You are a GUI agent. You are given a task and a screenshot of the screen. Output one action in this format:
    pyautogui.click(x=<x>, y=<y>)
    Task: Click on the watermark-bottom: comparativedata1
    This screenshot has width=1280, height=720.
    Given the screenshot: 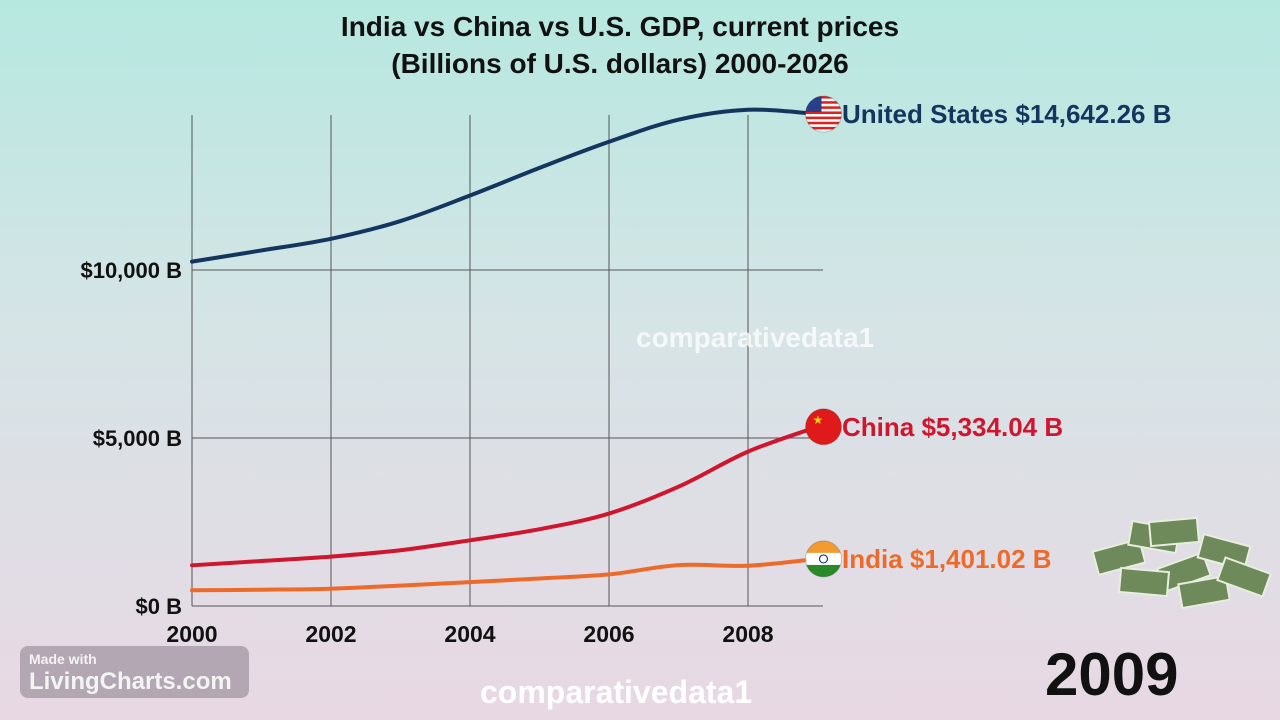 What is the action you would take?
    pyautogui.click(x=616, y=692)
    